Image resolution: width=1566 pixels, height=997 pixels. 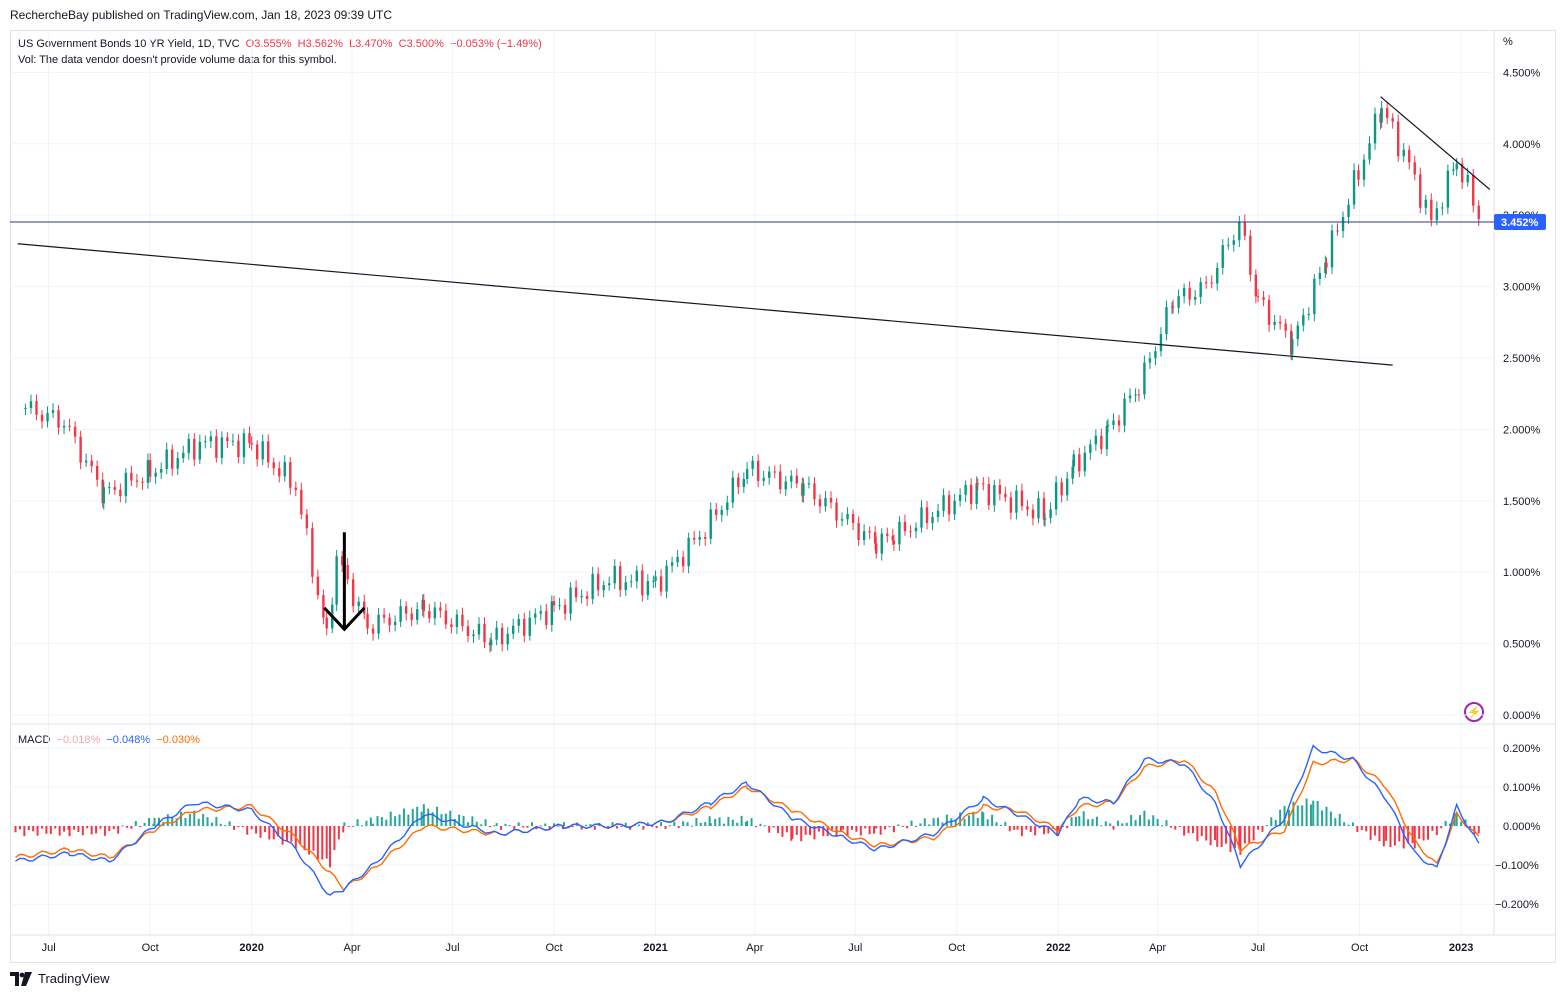 I want to click on low-value: L3.470%, so click(x=371, y=44).